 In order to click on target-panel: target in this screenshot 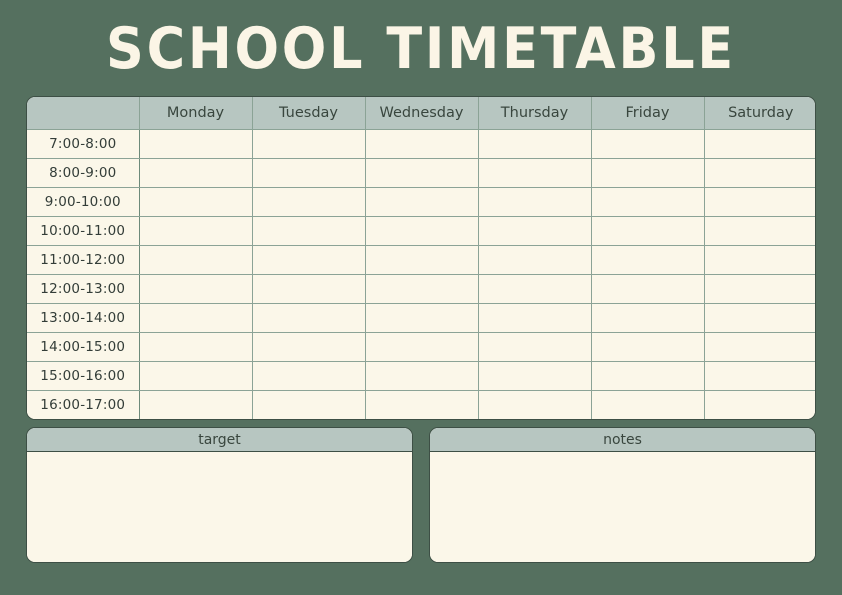, I will do `click(219, 495)`.